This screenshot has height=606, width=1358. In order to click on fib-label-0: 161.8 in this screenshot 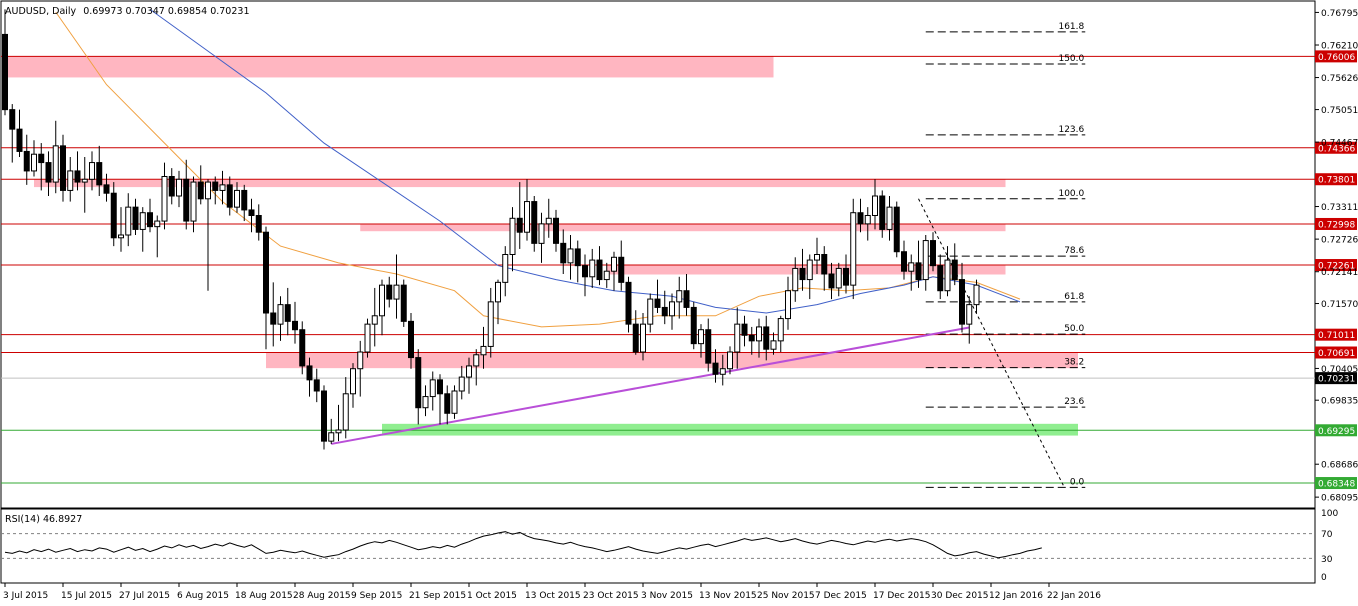, I will do `click(1071, 27)`.